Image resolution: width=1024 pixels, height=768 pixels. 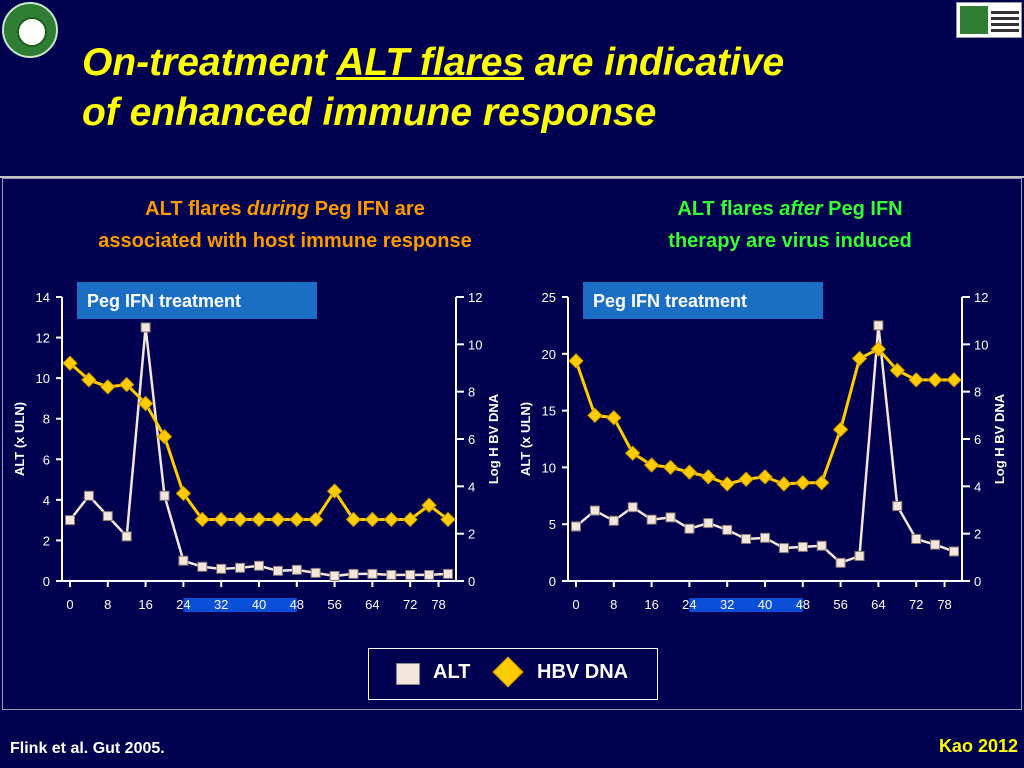 I want to click on left-y2tick-label: 6, so click(x=471, y=439).